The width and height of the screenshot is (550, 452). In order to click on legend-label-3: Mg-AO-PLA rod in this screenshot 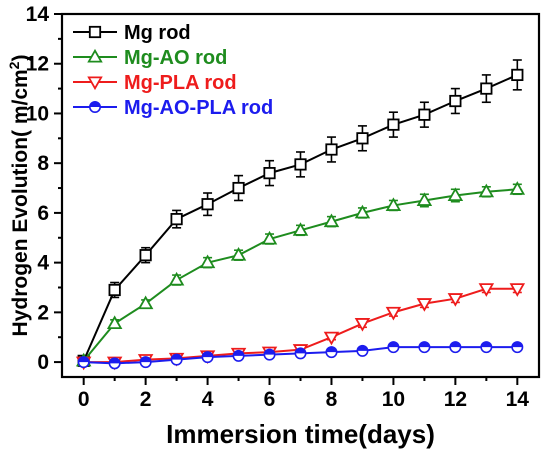, I will do `click(198, 108)`.